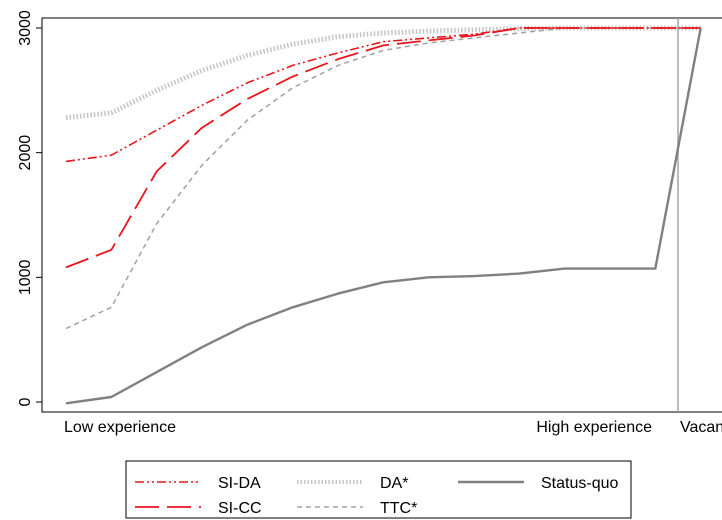  Describe the element at coordinates (594, 427) in the screenshot. I see `x-category-label-high-experience: High experience` at that location.